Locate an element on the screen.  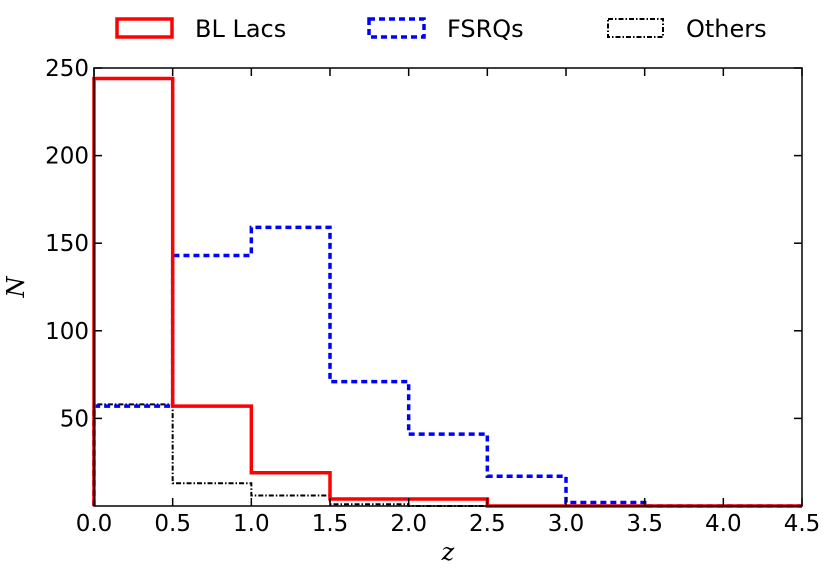
legend: BL Lacs FSRQs Others is located at coordinates (441, 29).